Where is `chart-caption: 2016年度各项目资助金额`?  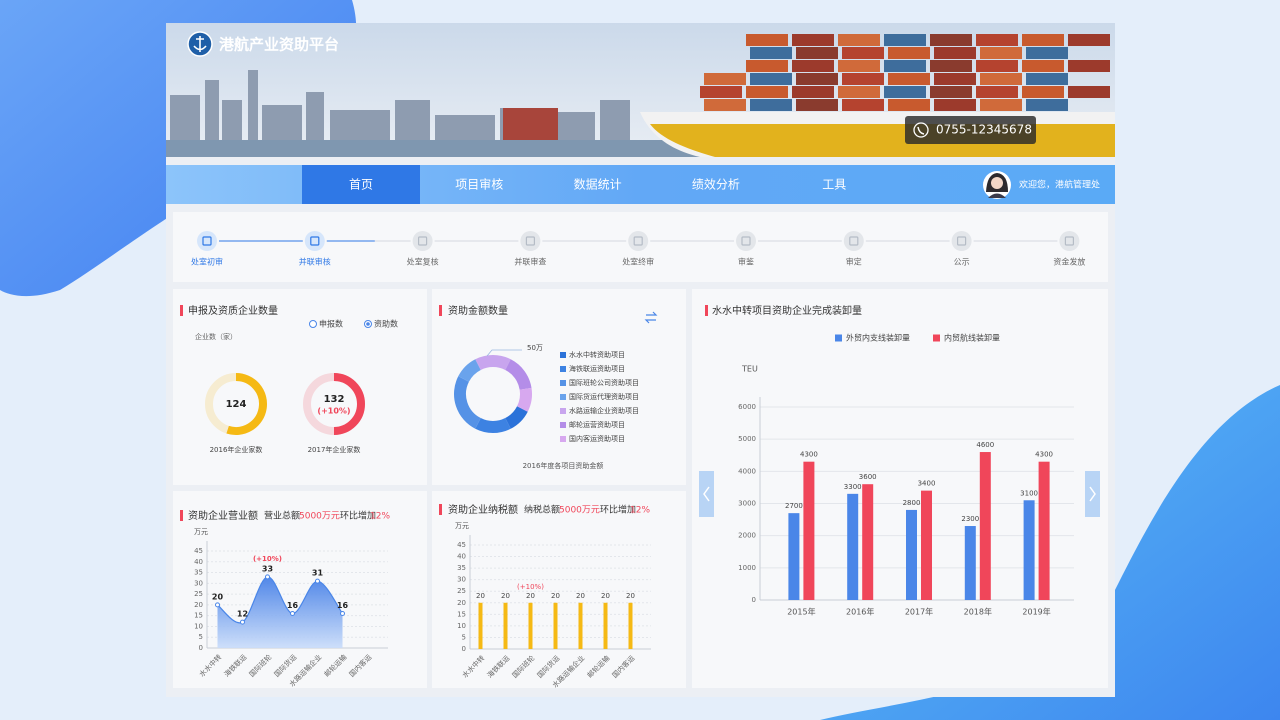 chart-caption: 2016年度各项目资助金额 is located at coordinates (563, 465).